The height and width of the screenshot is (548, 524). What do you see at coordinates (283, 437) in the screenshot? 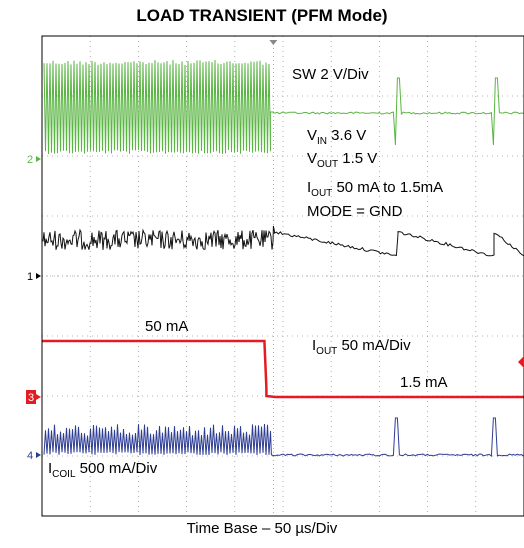
I see `coil-current-trace` at bounding box center [283, 437].